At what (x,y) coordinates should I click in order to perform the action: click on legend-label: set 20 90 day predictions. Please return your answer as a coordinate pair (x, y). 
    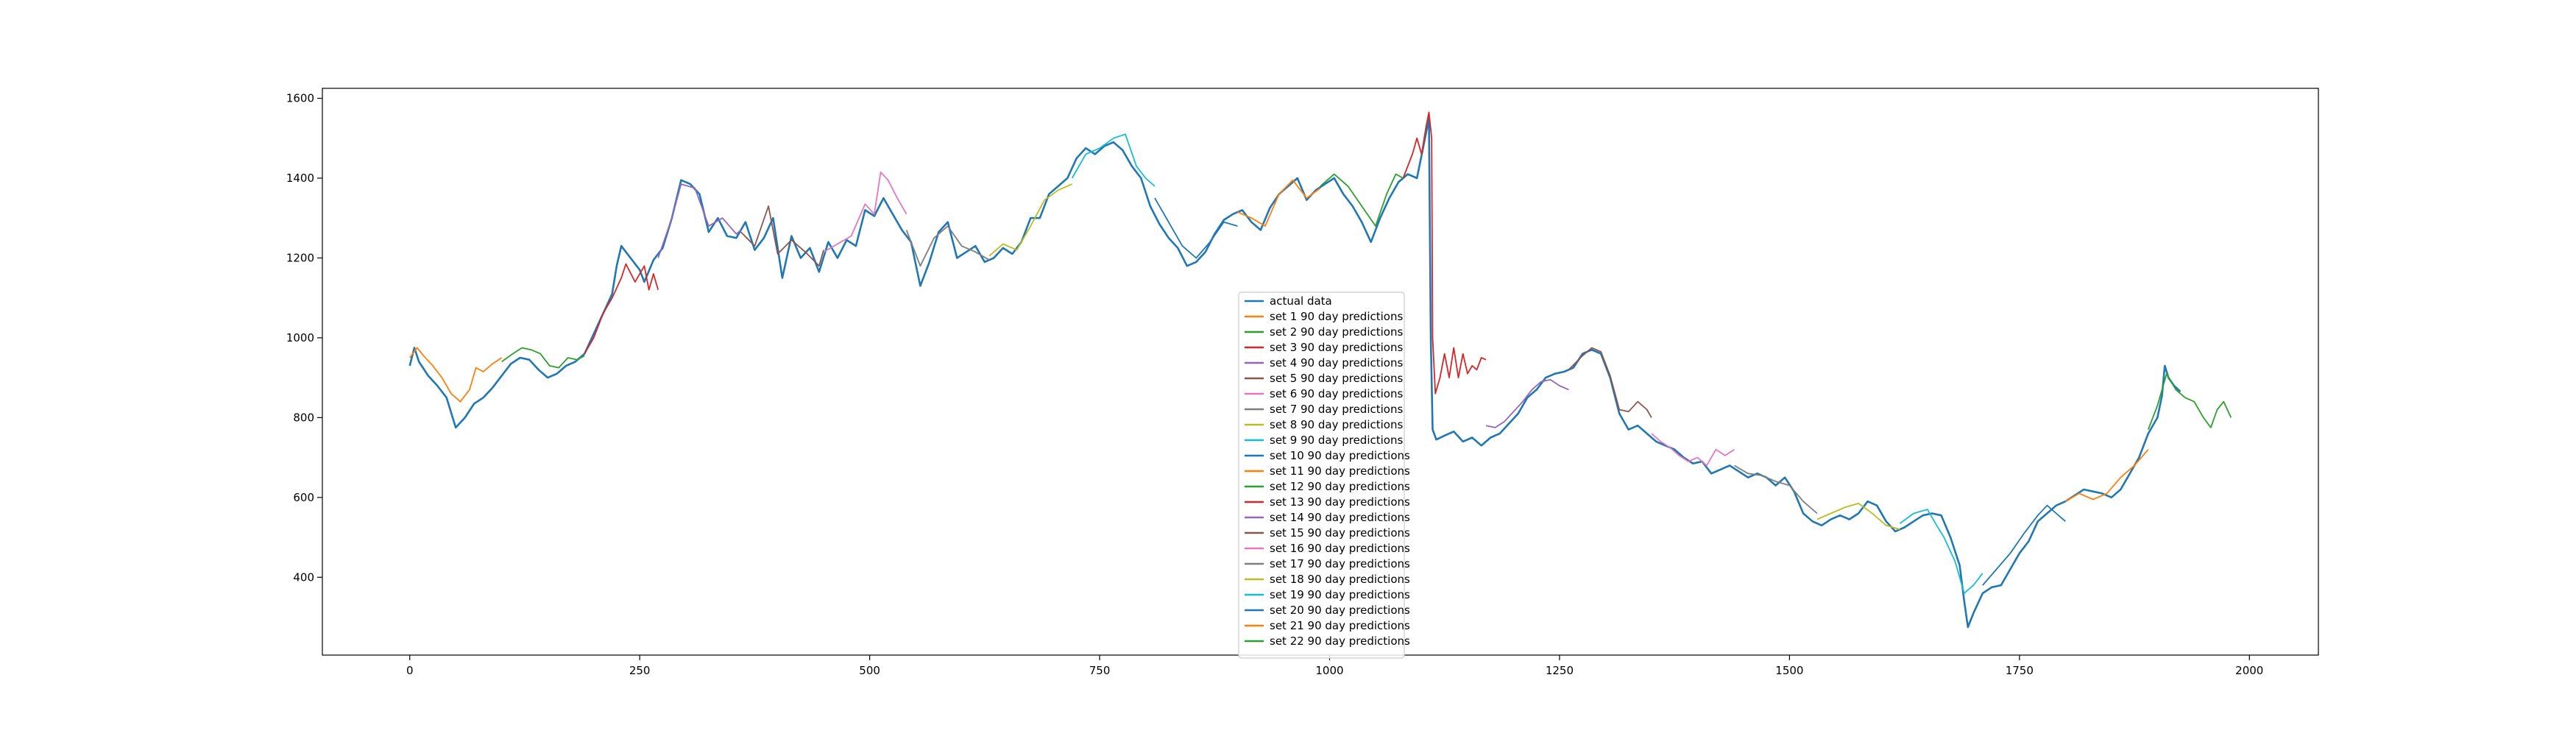
    Looking at the image, I should click on (1340, 611).